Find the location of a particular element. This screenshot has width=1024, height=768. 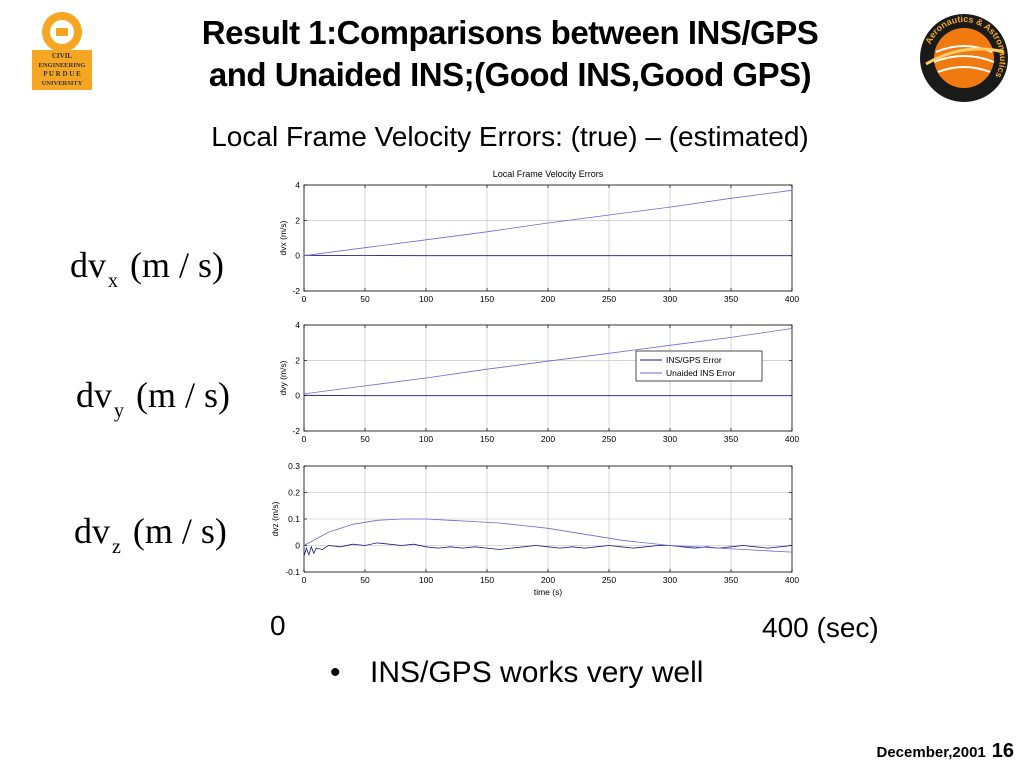

logo-text-engineering: ENGINEERING is located at coordinates (62, 65).